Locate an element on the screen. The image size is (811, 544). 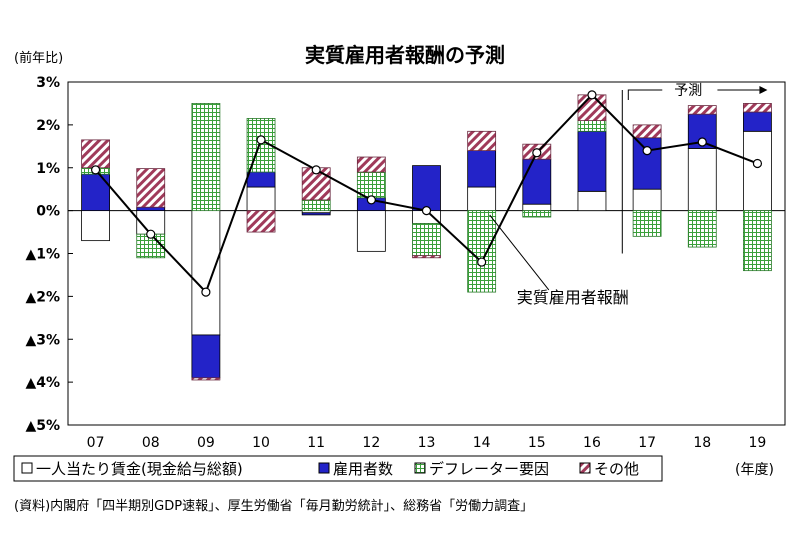
y-tick-label: 1% is located at coordinates (48, 169).